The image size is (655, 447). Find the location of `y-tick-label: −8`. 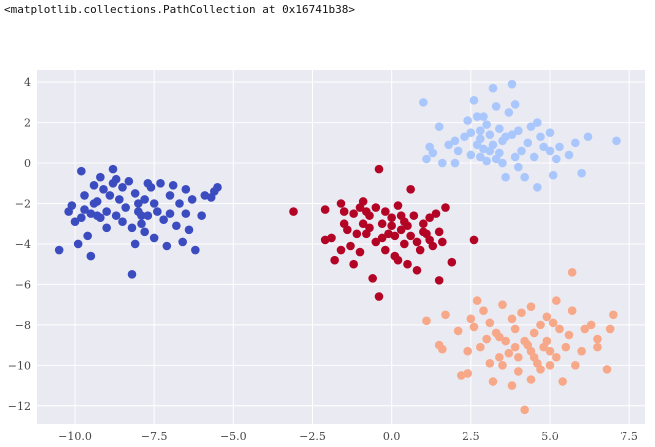

y-tick-label: −8 is located at coordinates (23, 325).